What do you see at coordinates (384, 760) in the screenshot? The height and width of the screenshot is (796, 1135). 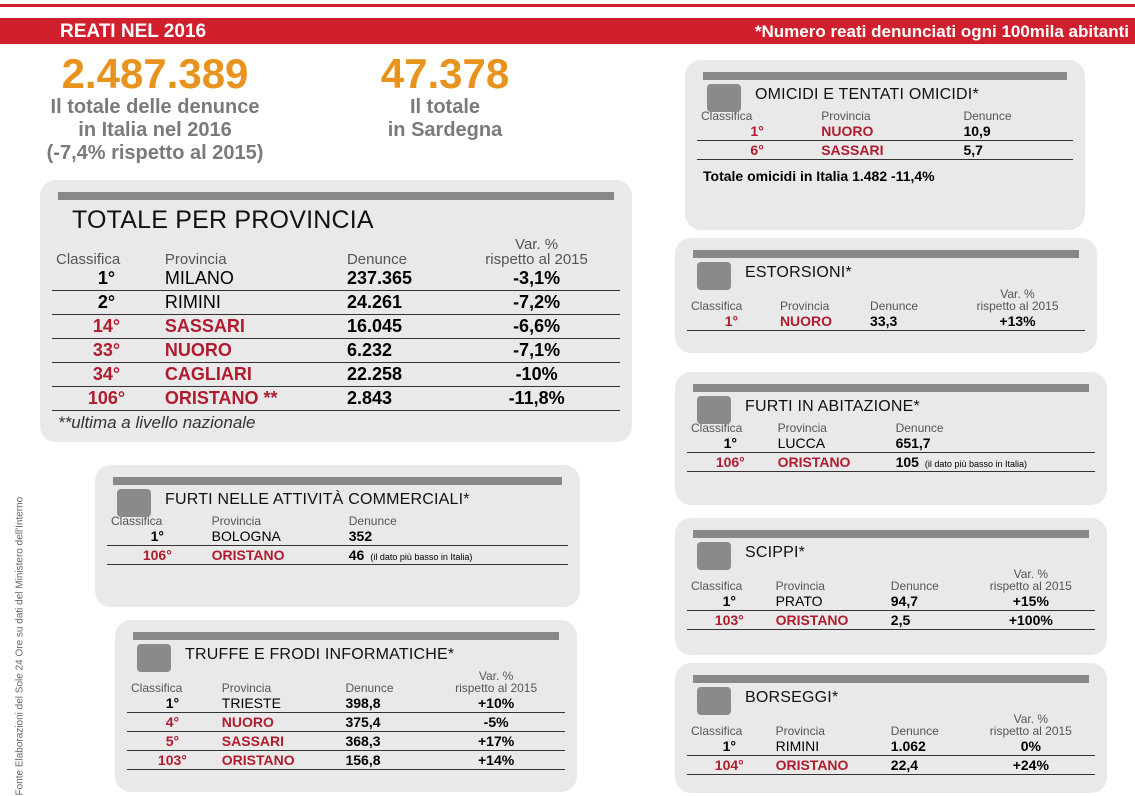 I see `cell: 156,8` at bounding box center [384, 760].